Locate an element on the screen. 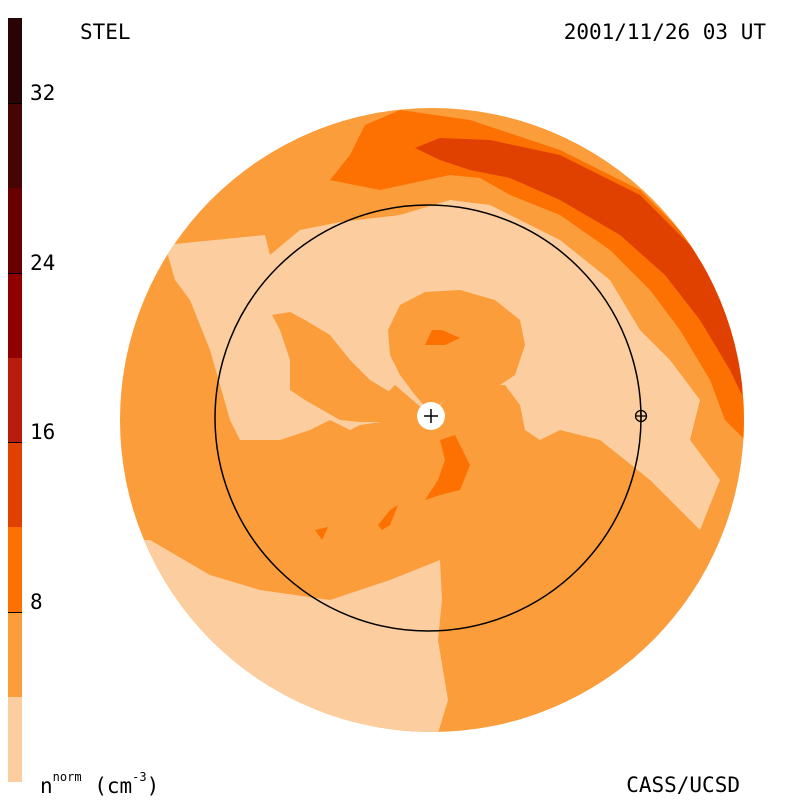 This screenshot has width=800, height=800. colorbar-tick-label: 24 is located at coordinates (43, 263).